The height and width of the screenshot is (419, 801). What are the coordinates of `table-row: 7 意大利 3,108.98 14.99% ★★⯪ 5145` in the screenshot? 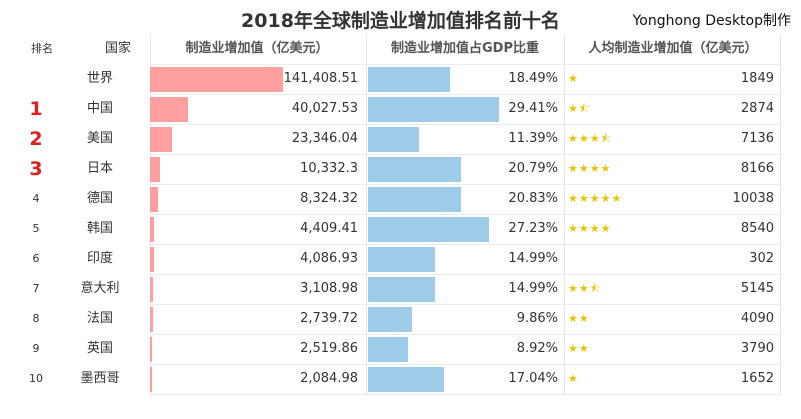 It's located at (400, 289).